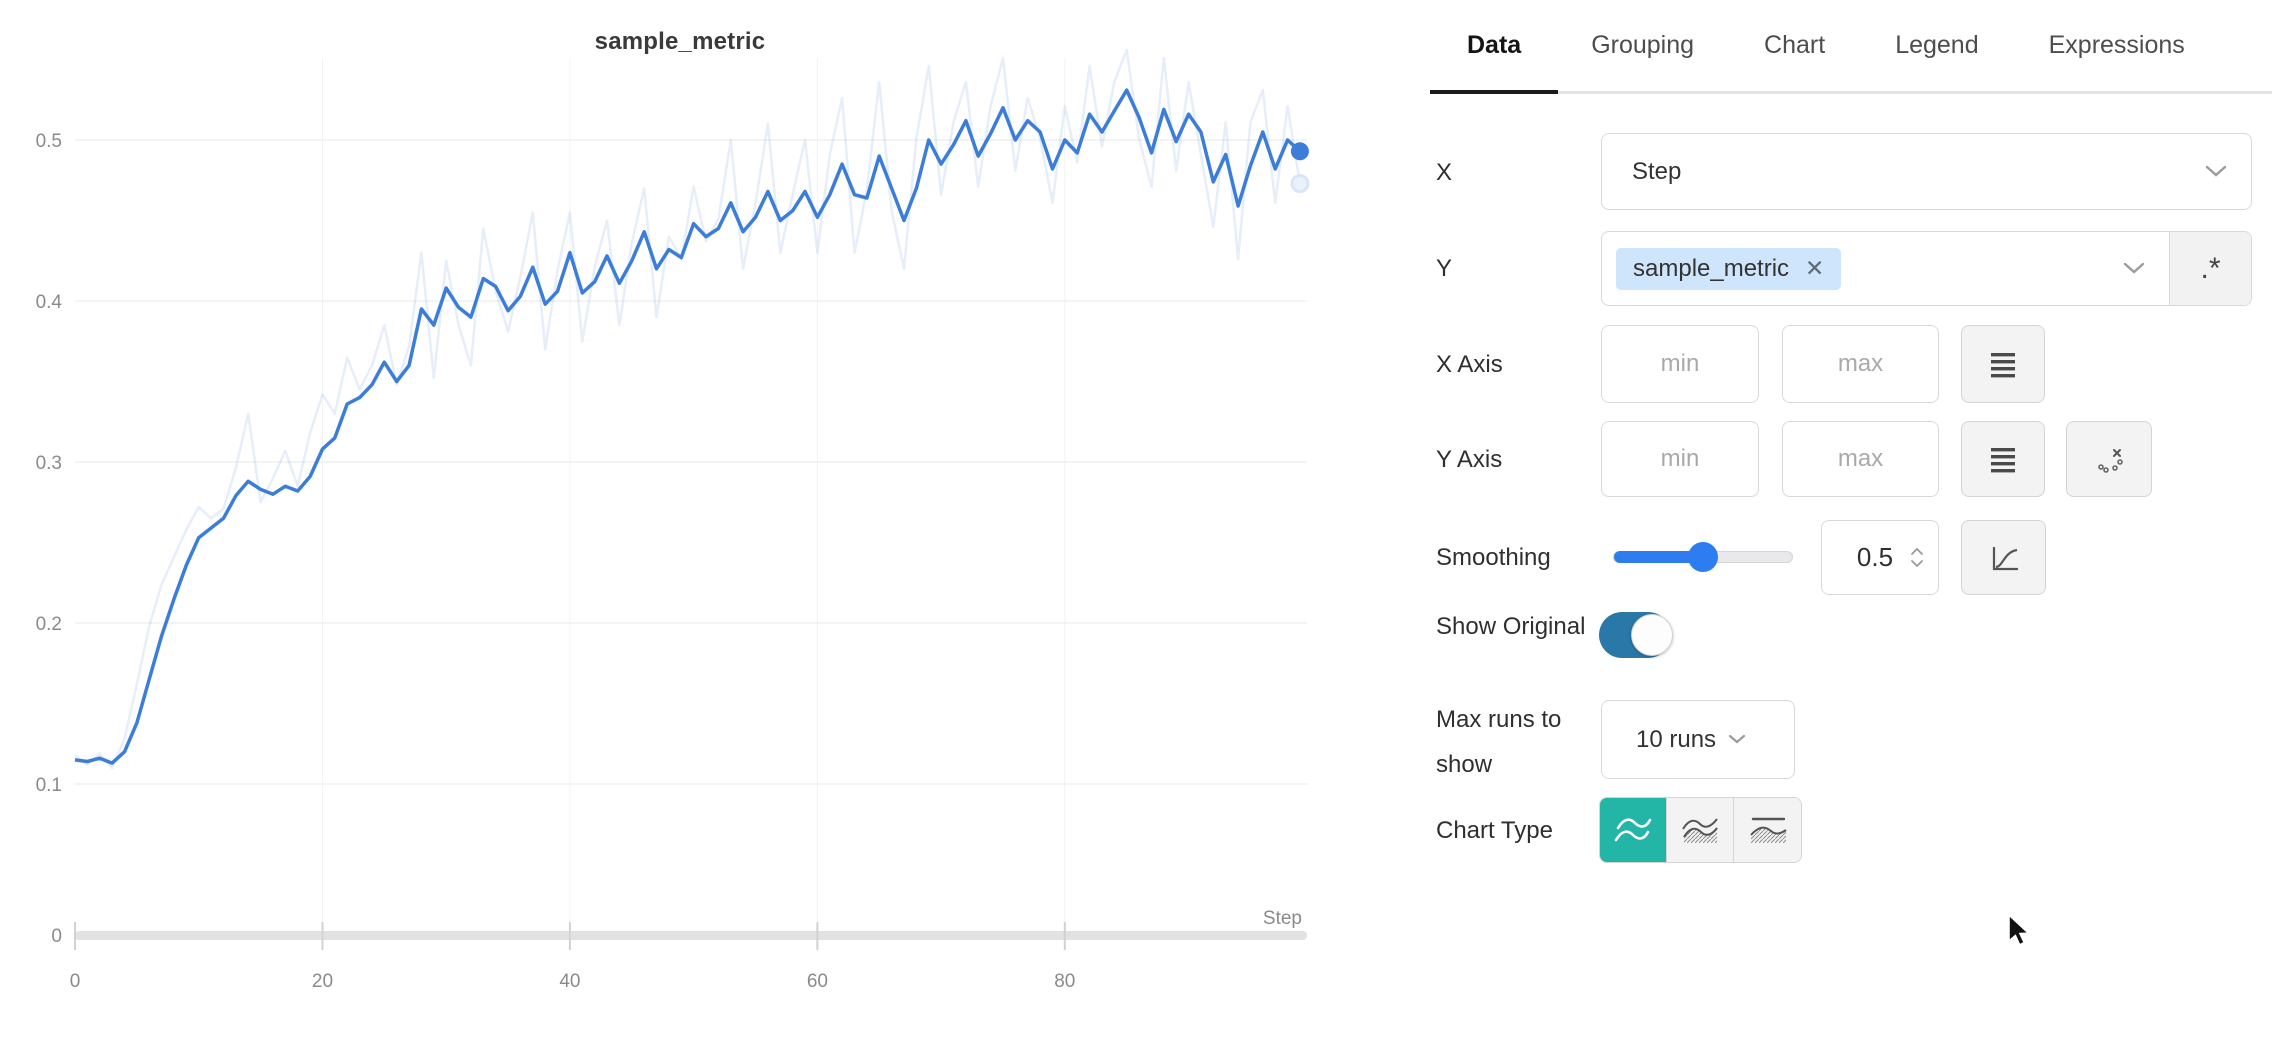  What do you see at coordinates (817, 981) in the screenshot?
I see `x-tick-label: 60` at bounding box center [817, 981].